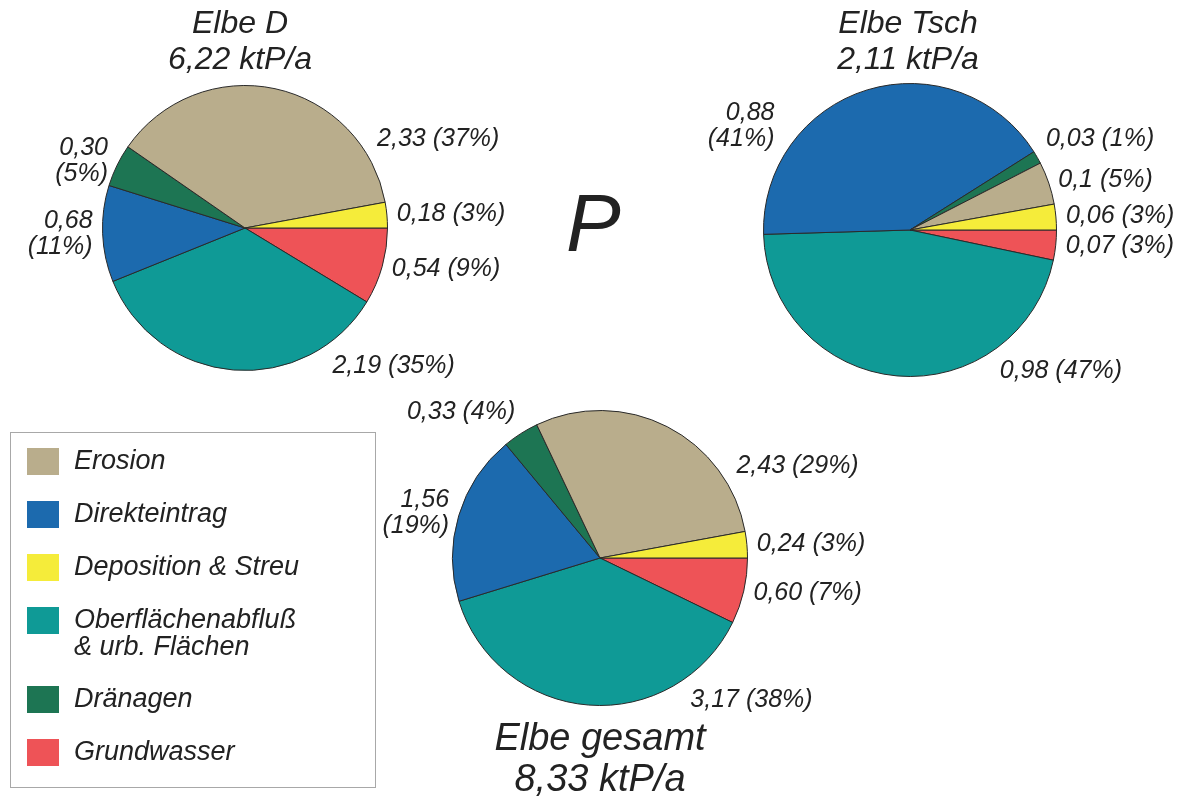  What do you see at coordinates (393, 363) in the screenshot?
I see `data-label: 2,19 (35%)` at bounding box center [393, 363].